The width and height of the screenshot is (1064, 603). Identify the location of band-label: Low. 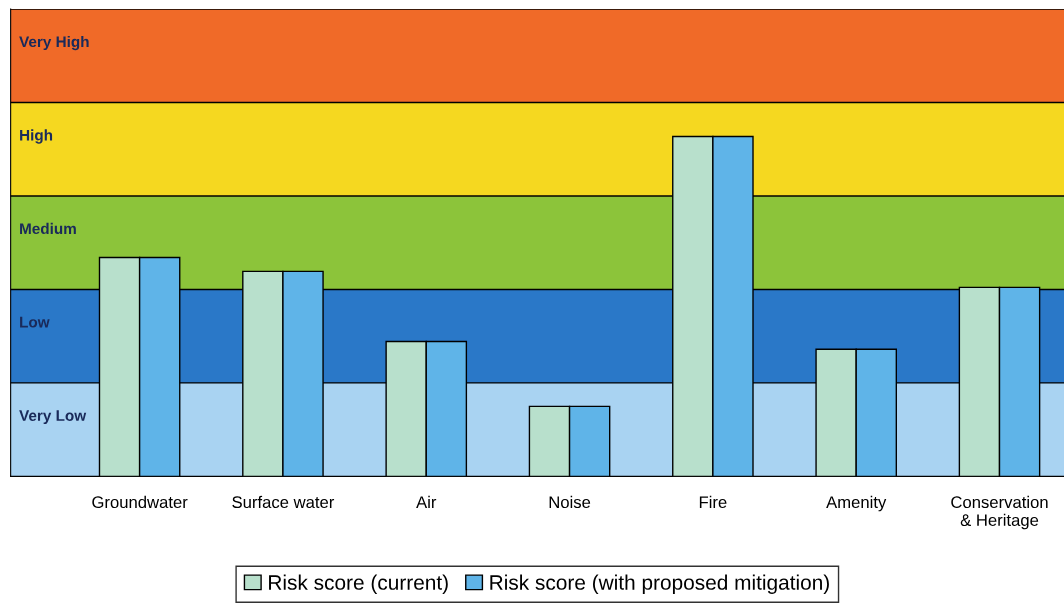
(35, 322).